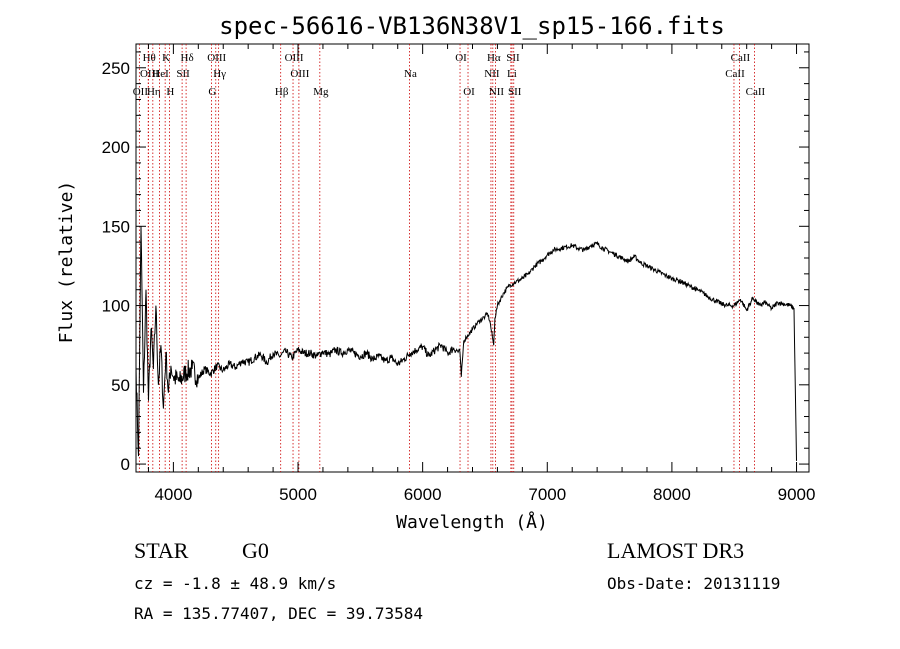 This screenshot has width=900, height=649. What do you see at coordinates (219, 74) in the screenshot?
I see `line-label: Hγ` at bounding box center [219, 74].